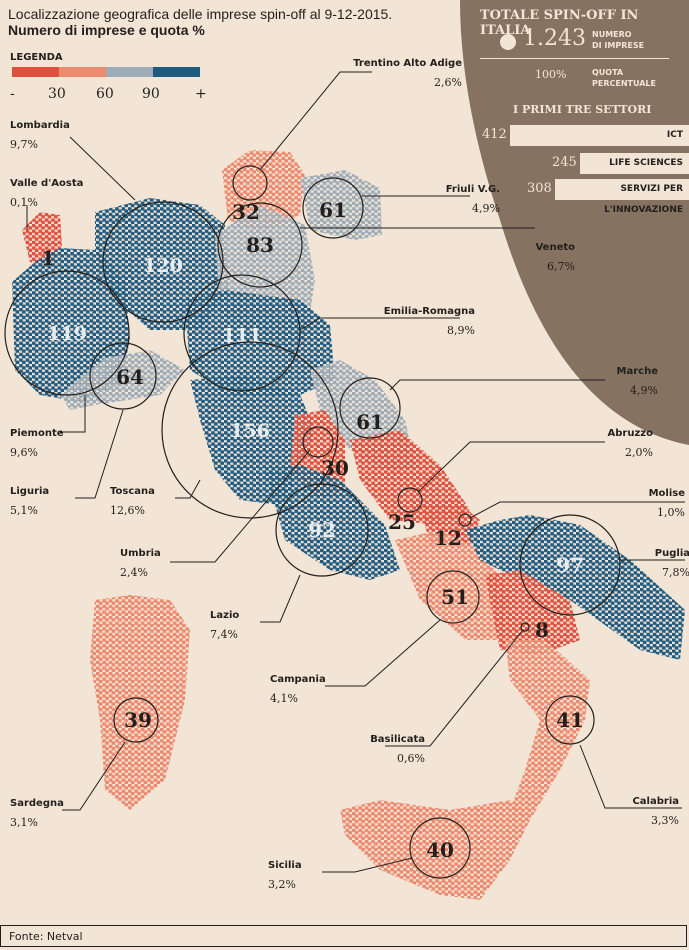 The width and height of the screenshot is (689, 950). I want to click on count-lombardia: 120, so click(163, 266).